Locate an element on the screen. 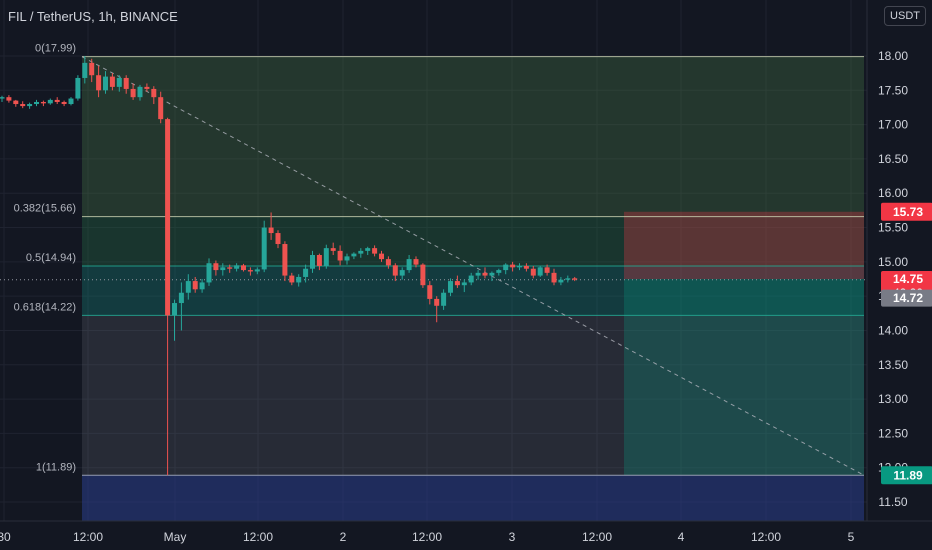 The image size is (932, 550). y-tick-label: 17.50 is located at coordinates (893, 90).